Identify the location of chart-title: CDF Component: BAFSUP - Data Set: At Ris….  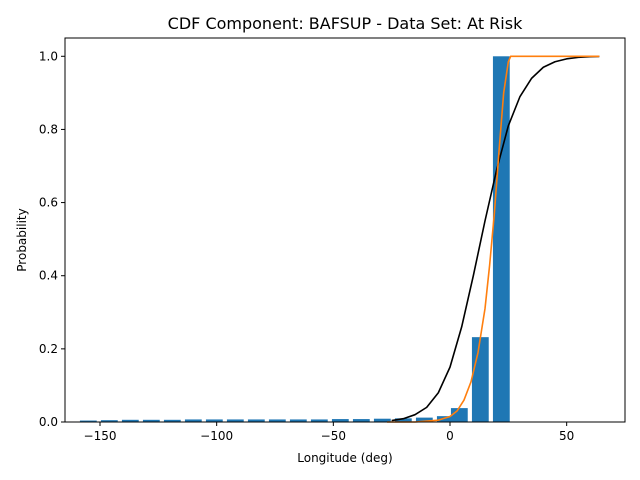
(345, 23).